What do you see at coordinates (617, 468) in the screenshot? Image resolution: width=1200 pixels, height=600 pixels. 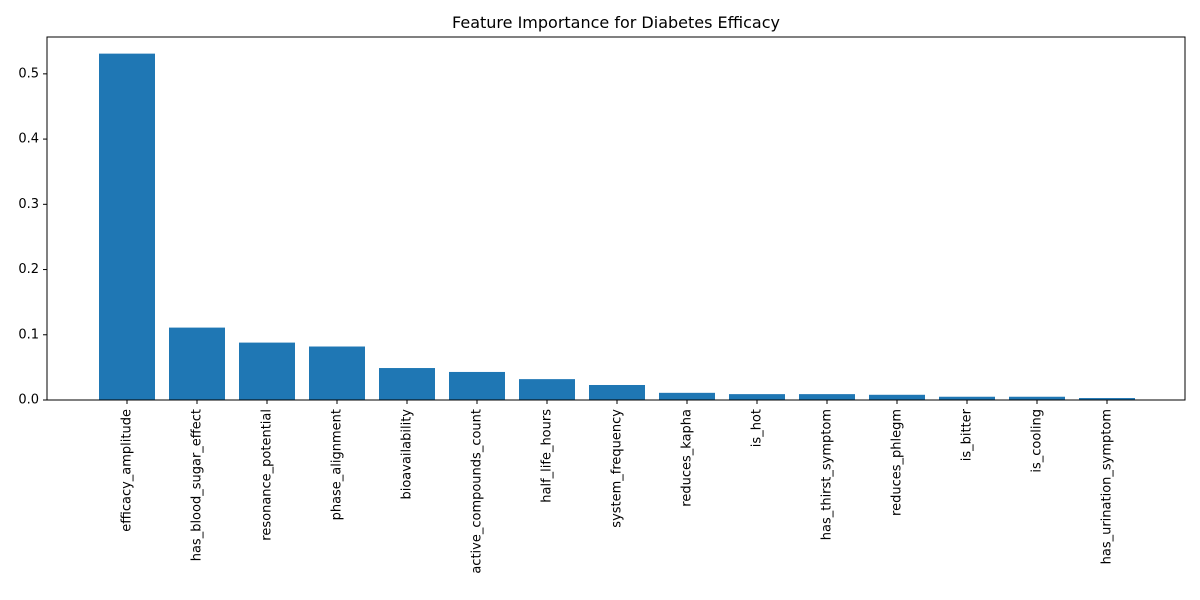 I see `x-tick-label: system_frequency` at bounding box center [617, 468].